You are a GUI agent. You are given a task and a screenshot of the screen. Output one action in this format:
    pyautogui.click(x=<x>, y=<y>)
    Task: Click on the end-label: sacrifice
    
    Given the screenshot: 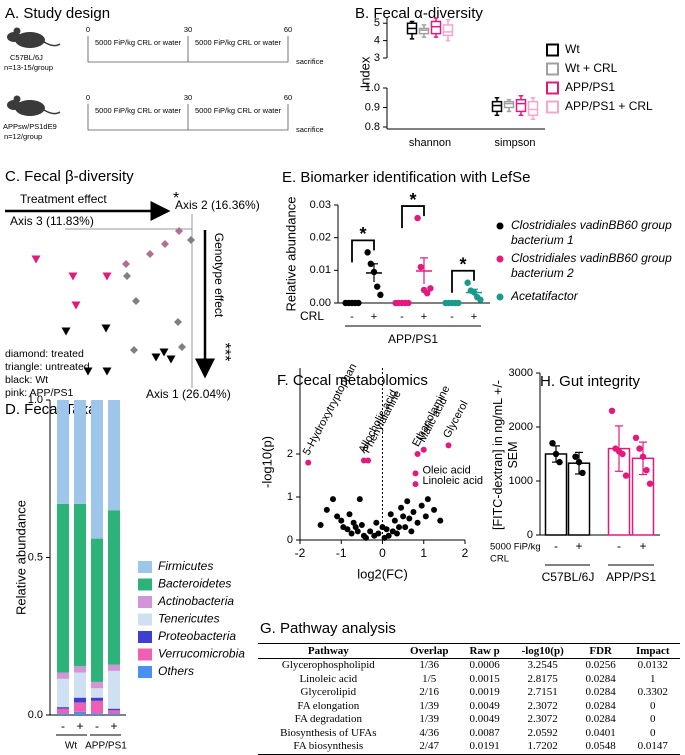 What is the action you would take?
    pyautogui.click(x=310, y=61)
    